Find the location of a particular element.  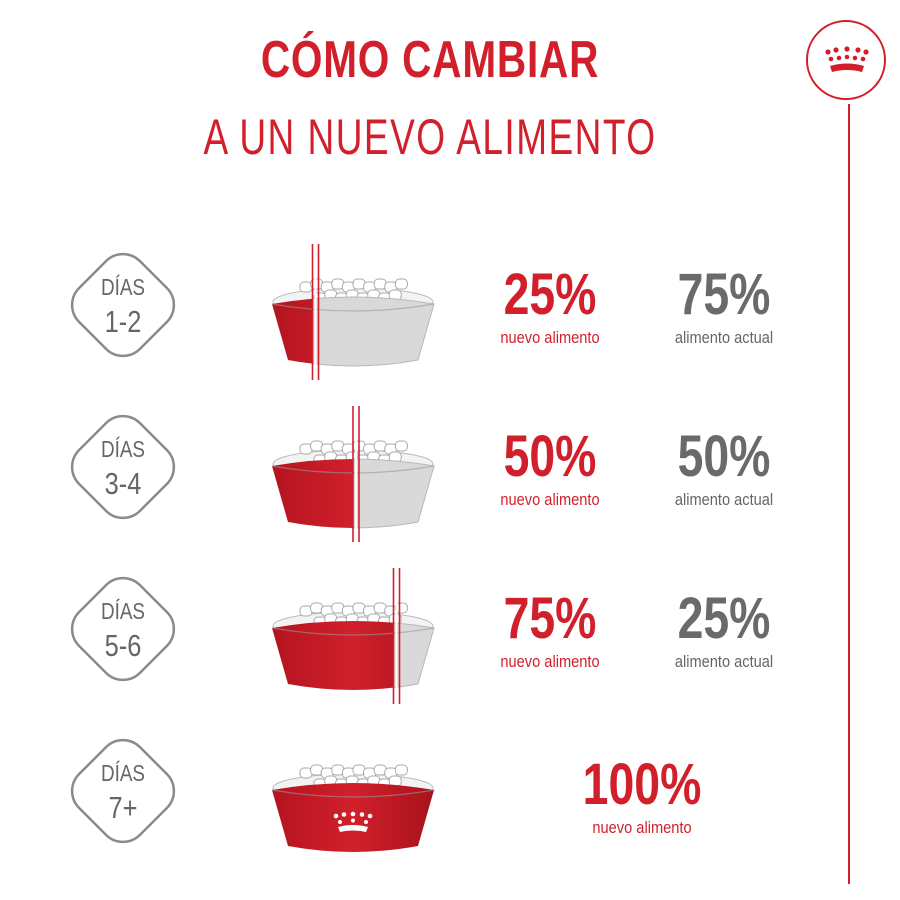

day-badge: DÍAS 1-2 is located at coordinates (123, 305).